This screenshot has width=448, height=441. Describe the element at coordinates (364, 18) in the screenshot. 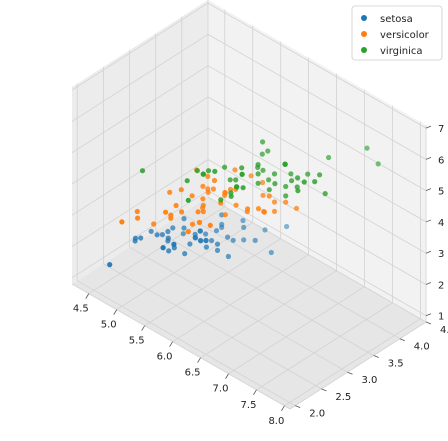

I see `legend-marker-setosa` at that location.